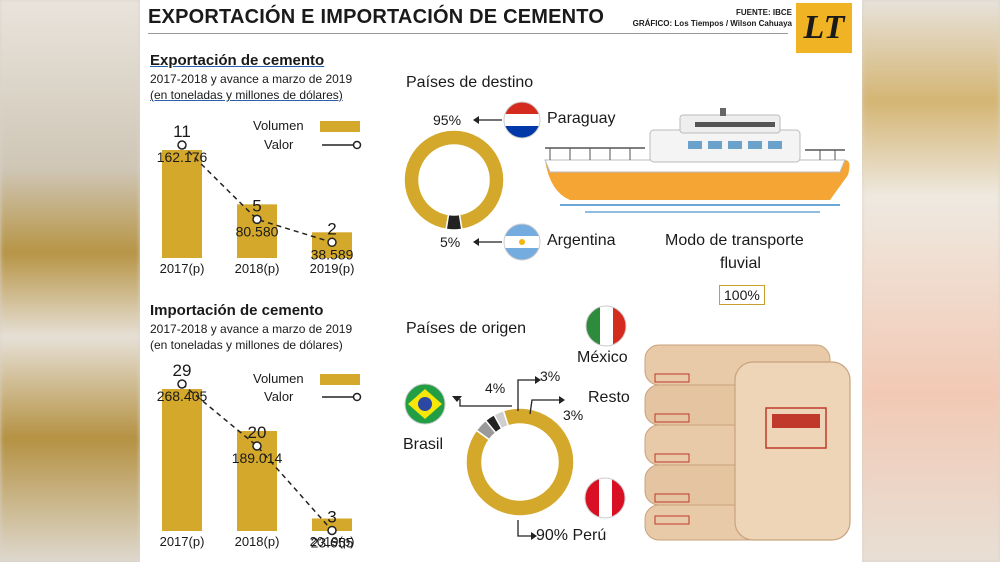  I want to click on export-category-label-2: 2019(p), so click(332, 268).